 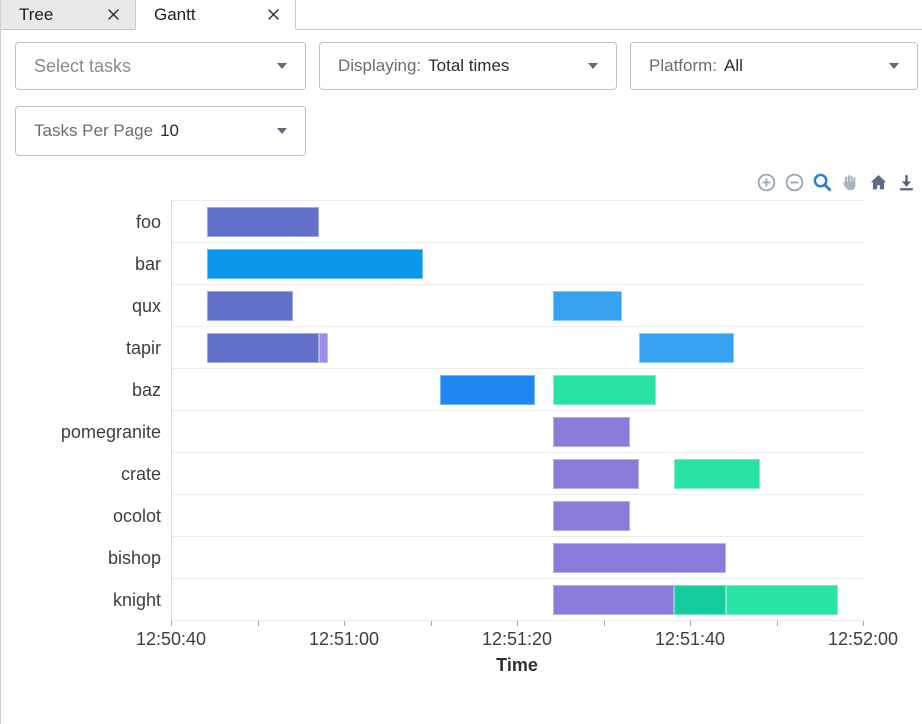 I want to click on platform-label: Platform:, so click(x=683, y=65).